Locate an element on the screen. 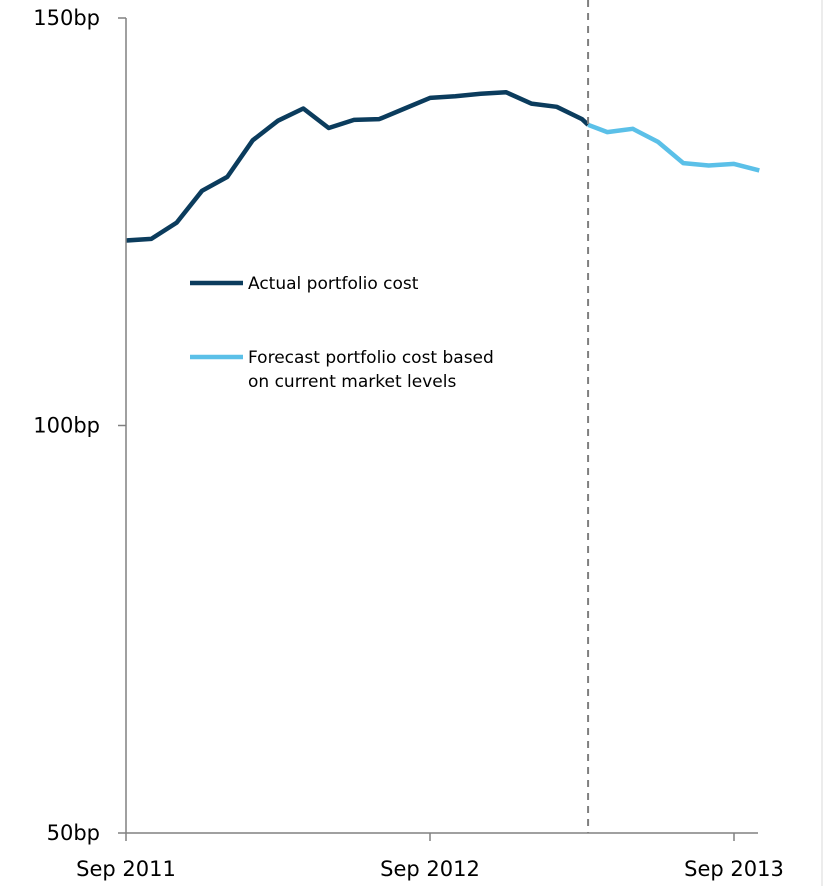 This screenshot has height=886, width=823. x-tick-label: Sep 2011 is located at coordinates (126, 869).